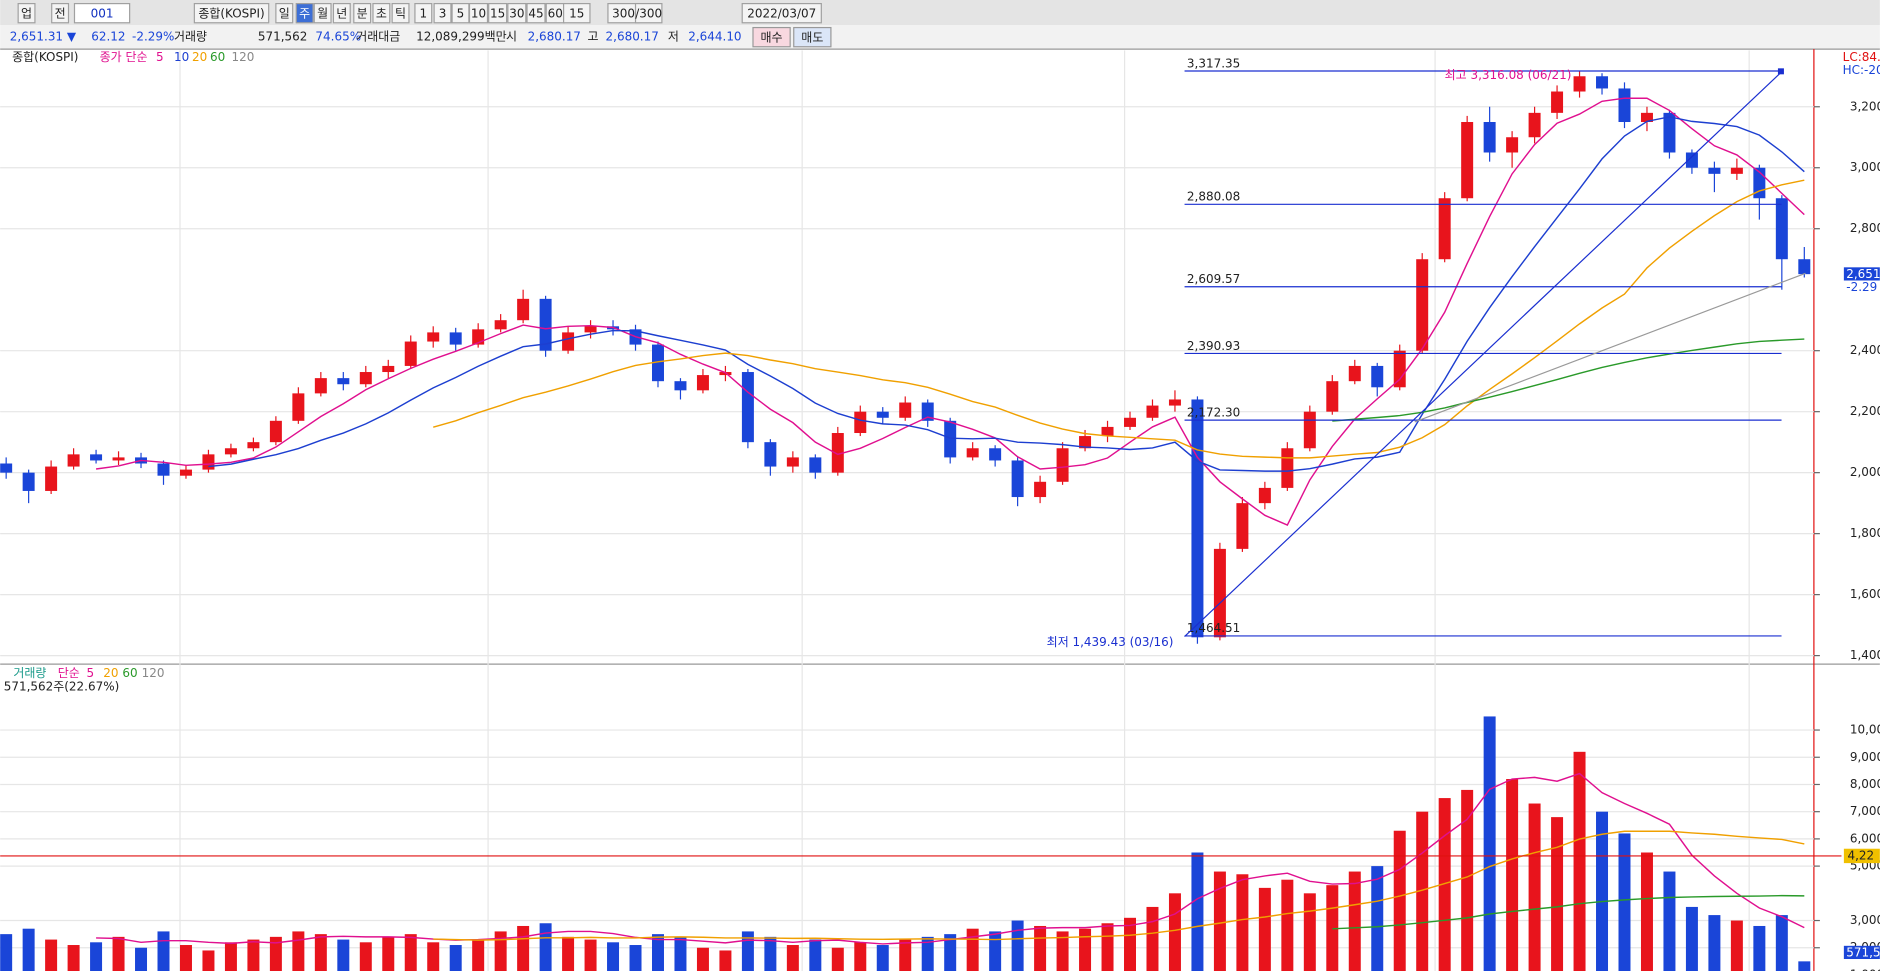  I want to click on current-price: 2,651, so click(1863, 274).